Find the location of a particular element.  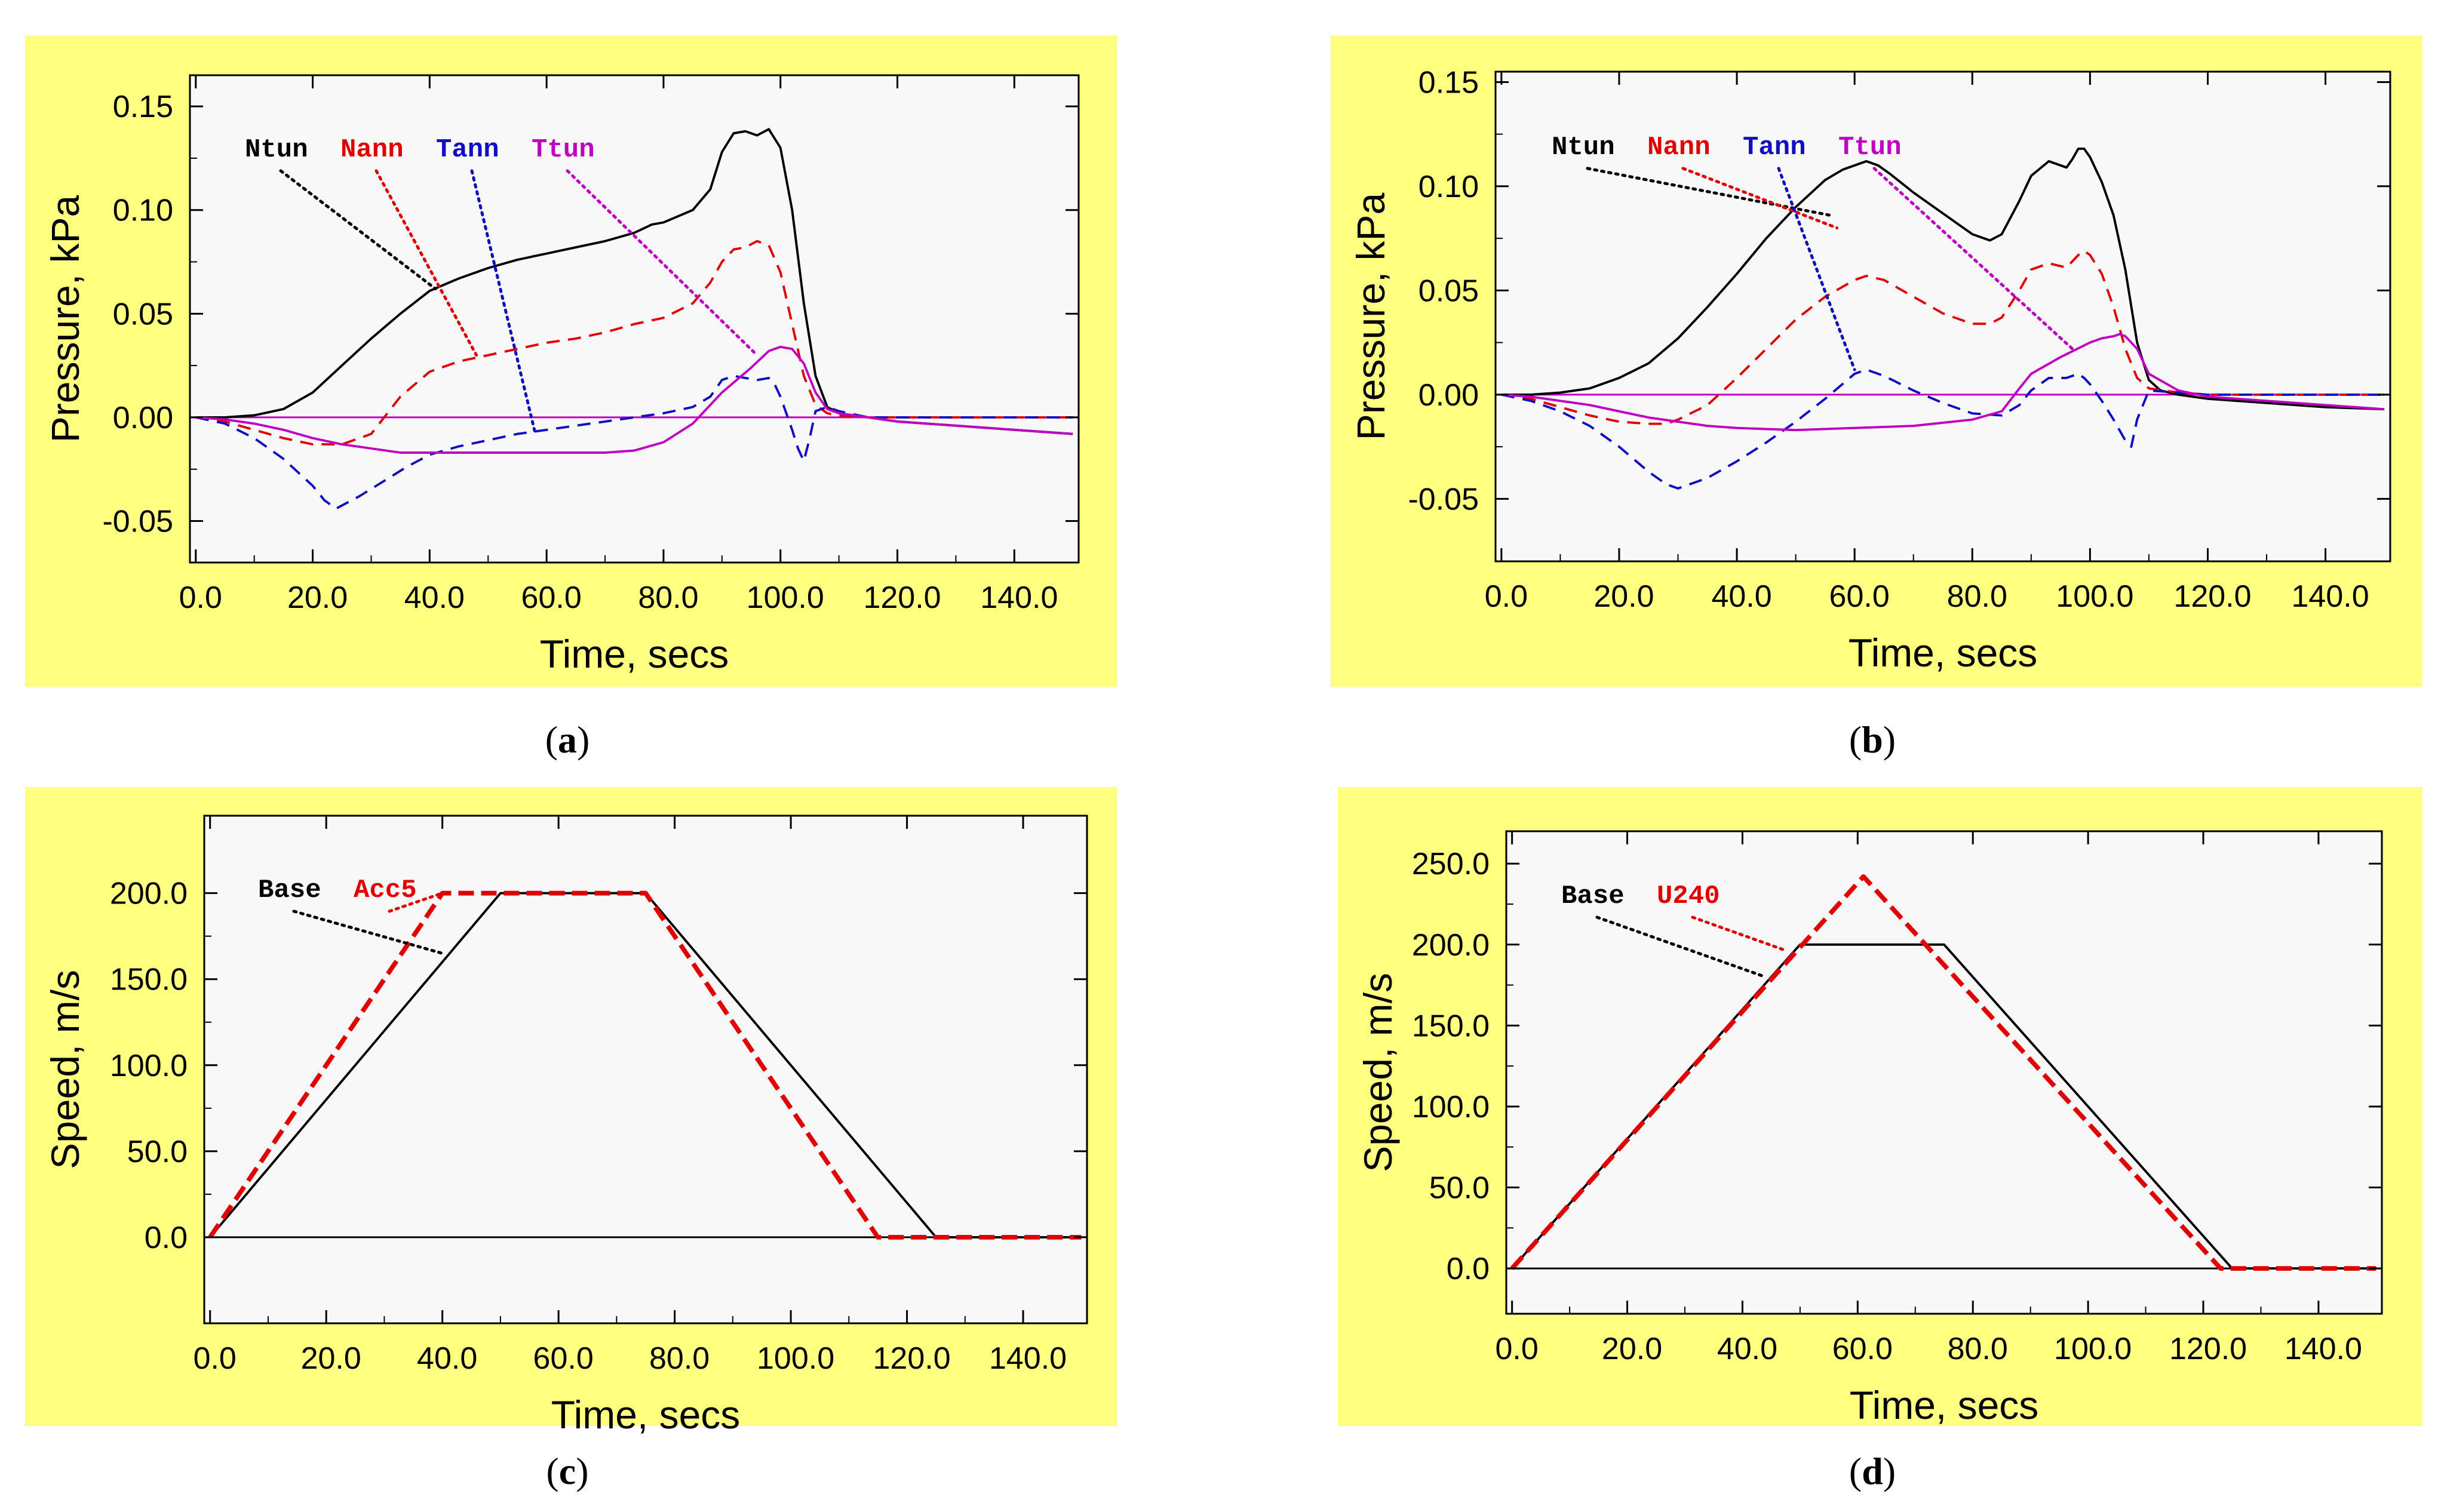

legend-leader-b-ntun is located at coordinates (1709, 192).